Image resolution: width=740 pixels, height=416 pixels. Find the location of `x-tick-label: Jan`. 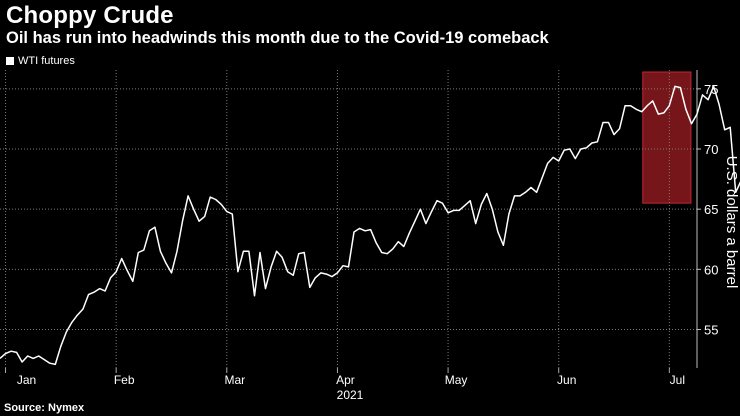

x-tick-label: Jan is located at coordinates (26, 380).